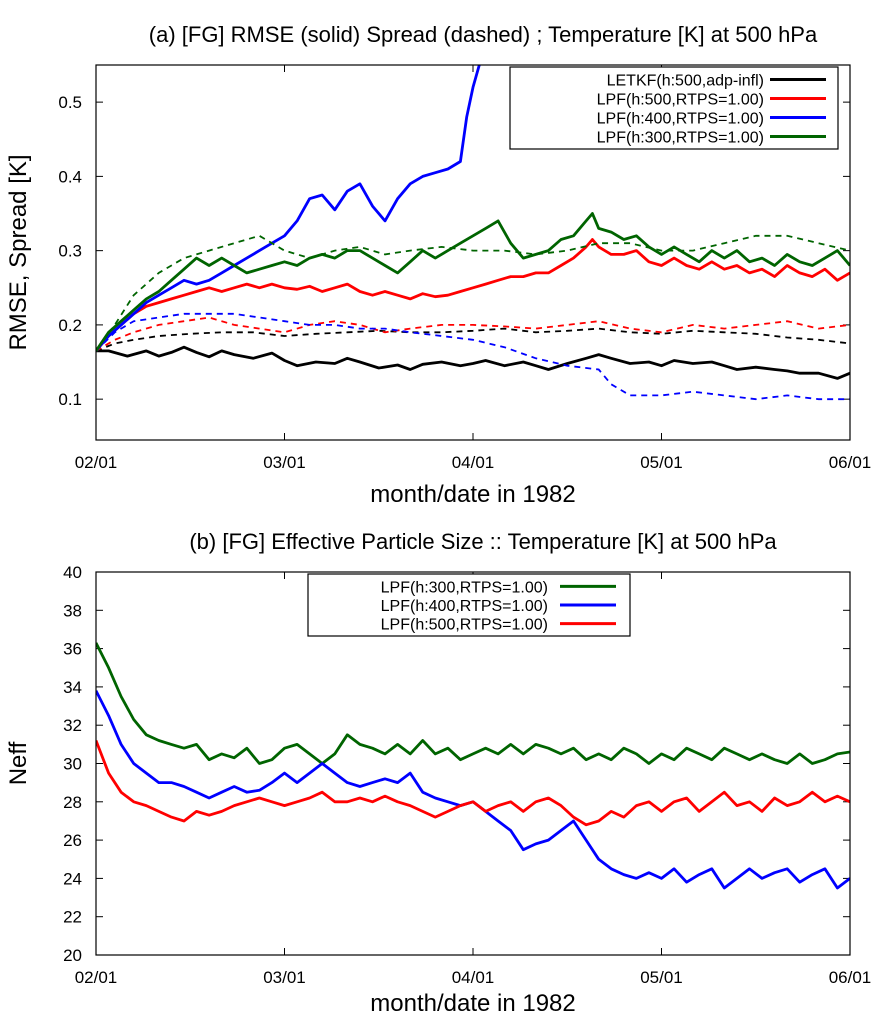 The width and height of the screenshot is (880, 1025). Describe the element at coordinates (473, 783) in the screenshot. I see `series-lpf-h-500-rtps-1-00-line` at that location.